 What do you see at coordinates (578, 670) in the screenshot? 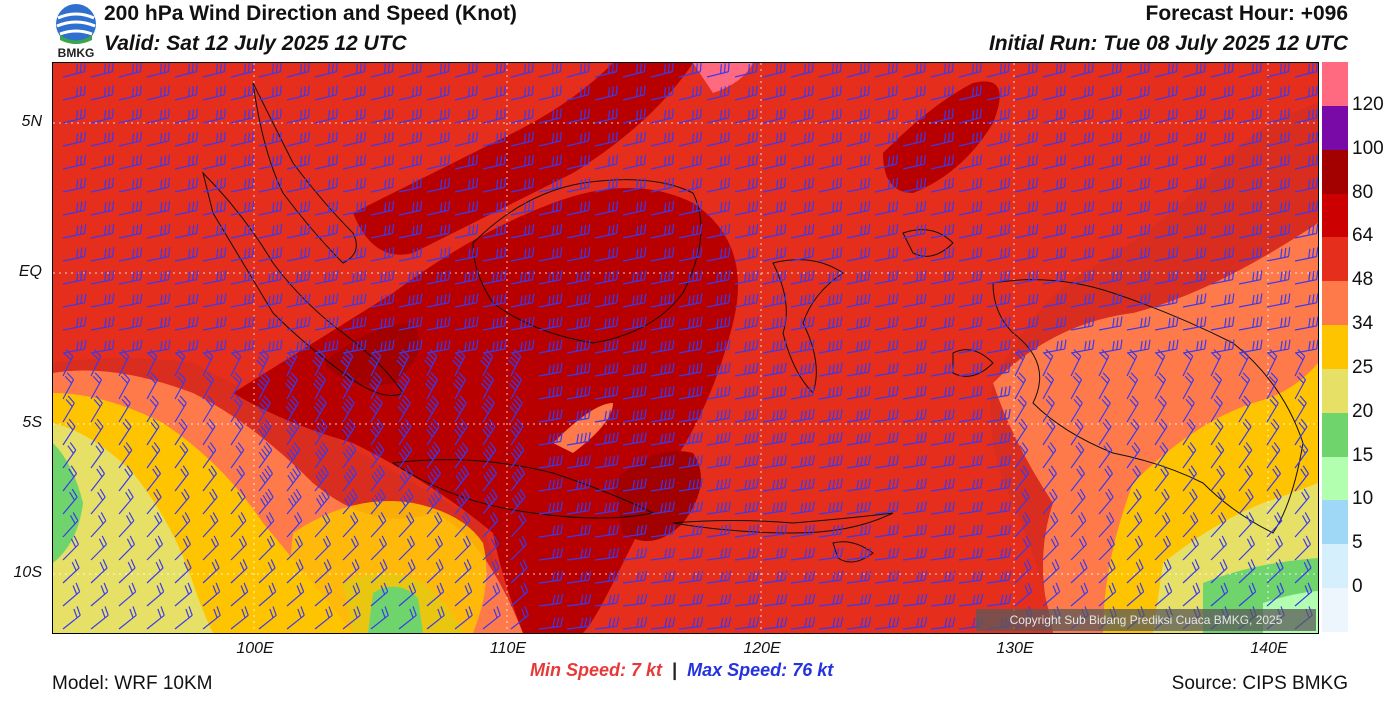
I see `min-speed-label: Min Speed:` at bounding box center [578, 670].